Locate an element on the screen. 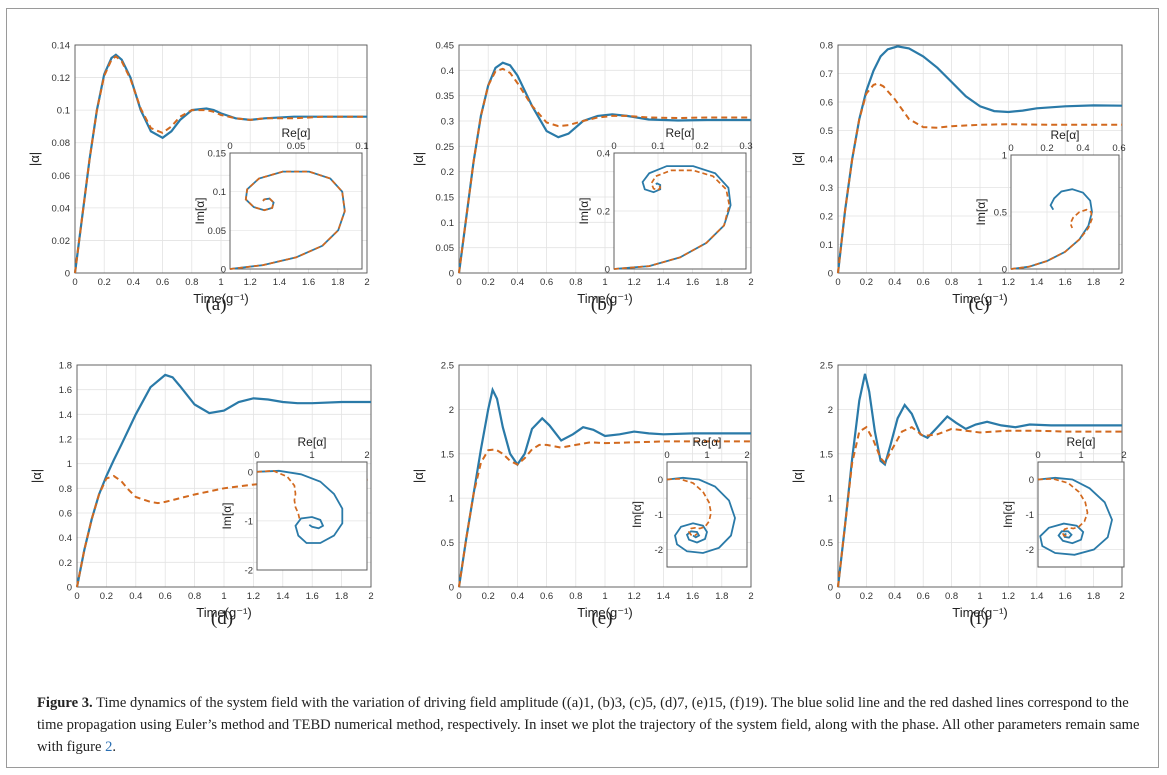 The width and height of the screenshot is (1167, 775). y-tick-label: 0.4 is located at coordinates (65, 538).